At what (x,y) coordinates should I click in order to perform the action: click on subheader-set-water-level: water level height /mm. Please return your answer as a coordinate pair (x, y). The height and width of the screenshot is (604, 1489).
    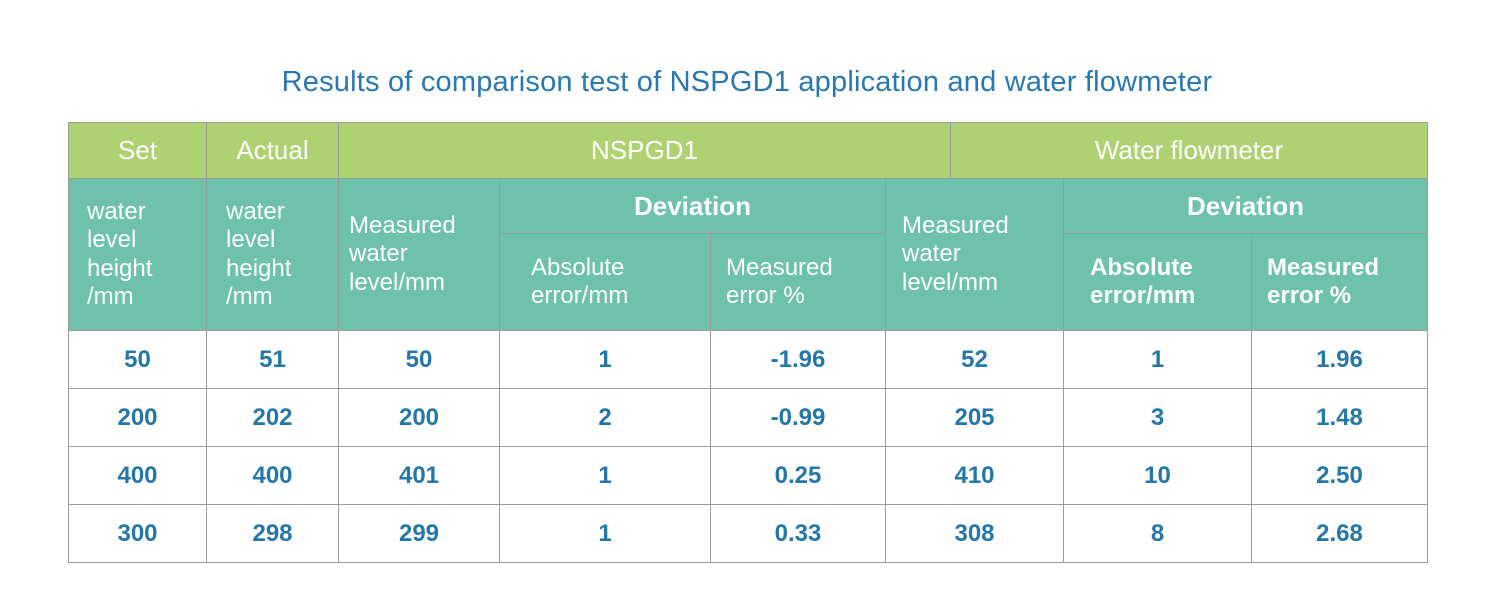
    Looking at the image, I should click on (137, 254).